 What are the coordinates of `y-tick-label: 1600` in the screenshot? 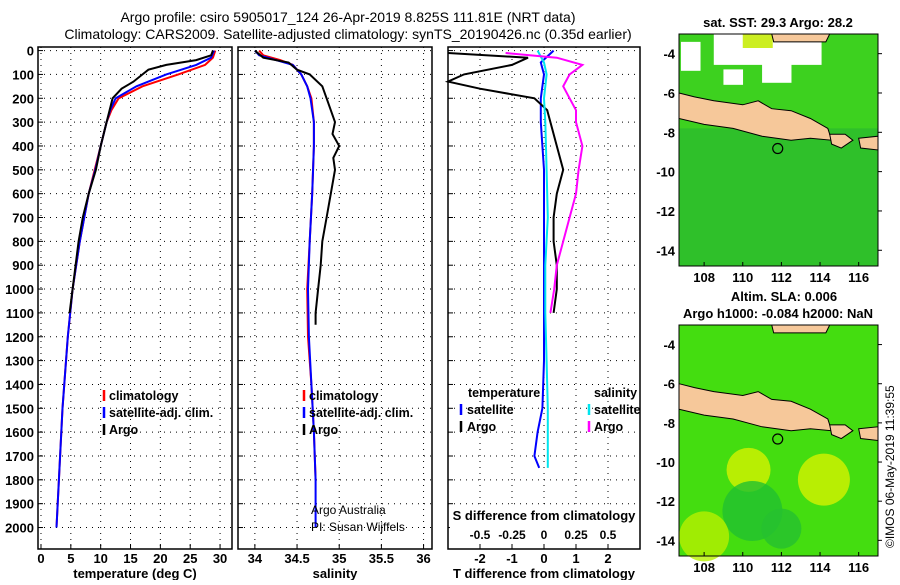 It's located at (19, 432).